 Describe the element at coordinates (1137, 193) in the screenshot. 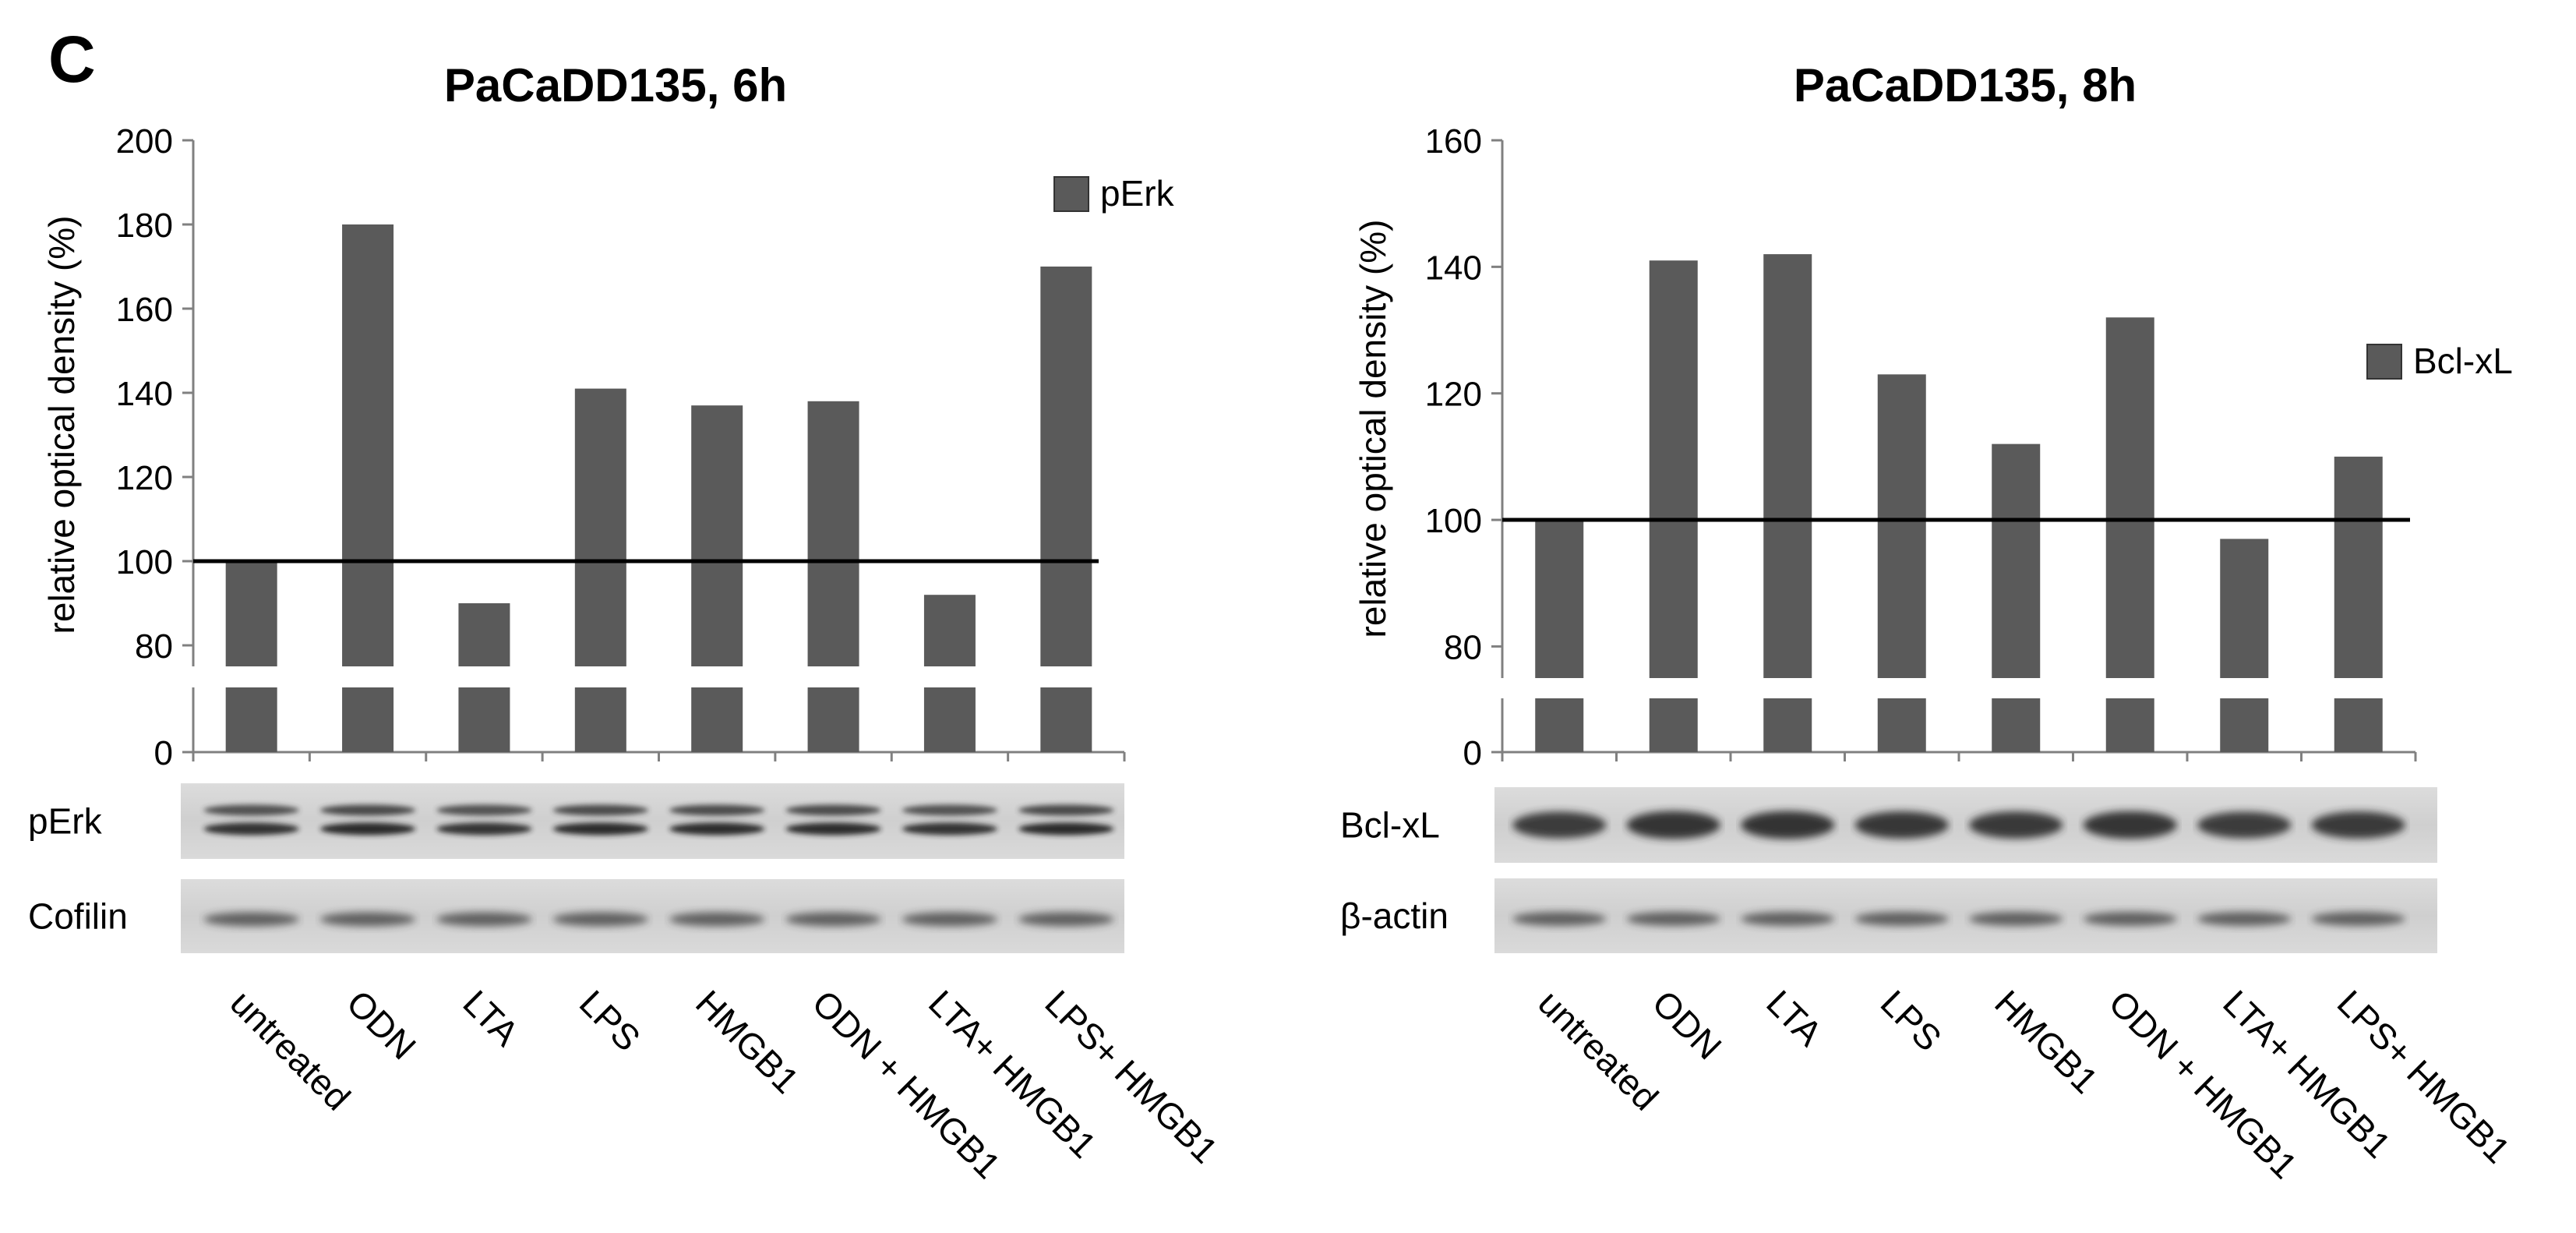

I see `legend-label: pErk` at that location.